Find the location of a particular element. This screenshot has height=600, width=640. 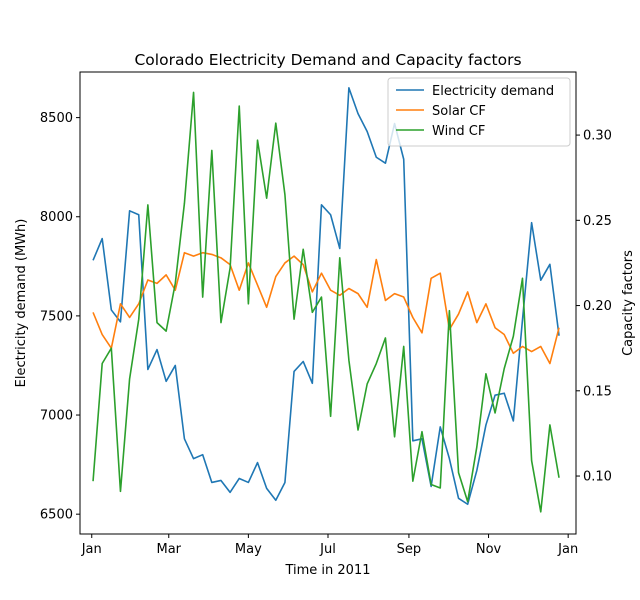

y-left-tick-label: 8500 is located at coordinates (56, 118).